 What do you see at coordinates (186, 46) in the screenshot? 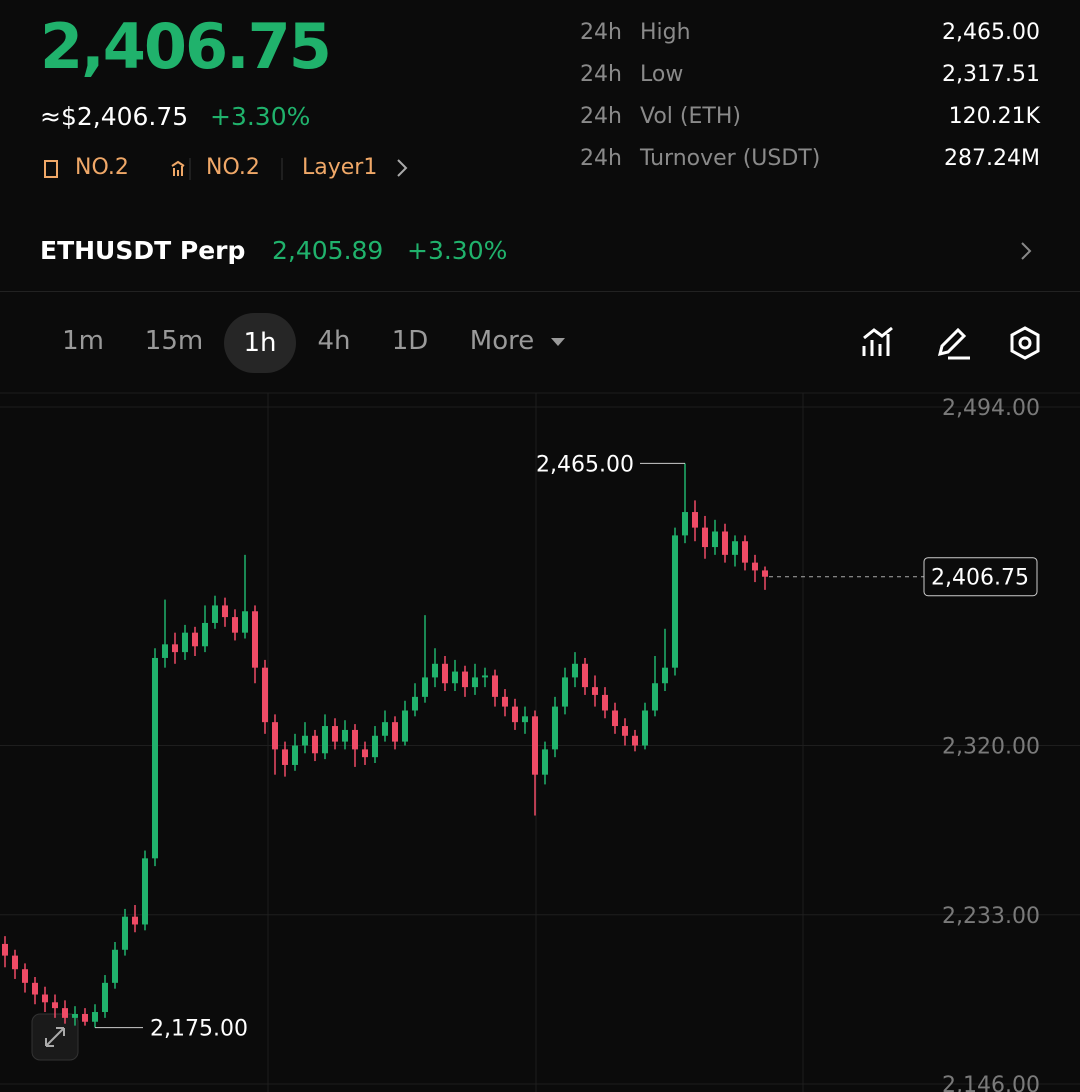
I see `price: 2,406.75` at bounding box center [186, 46].